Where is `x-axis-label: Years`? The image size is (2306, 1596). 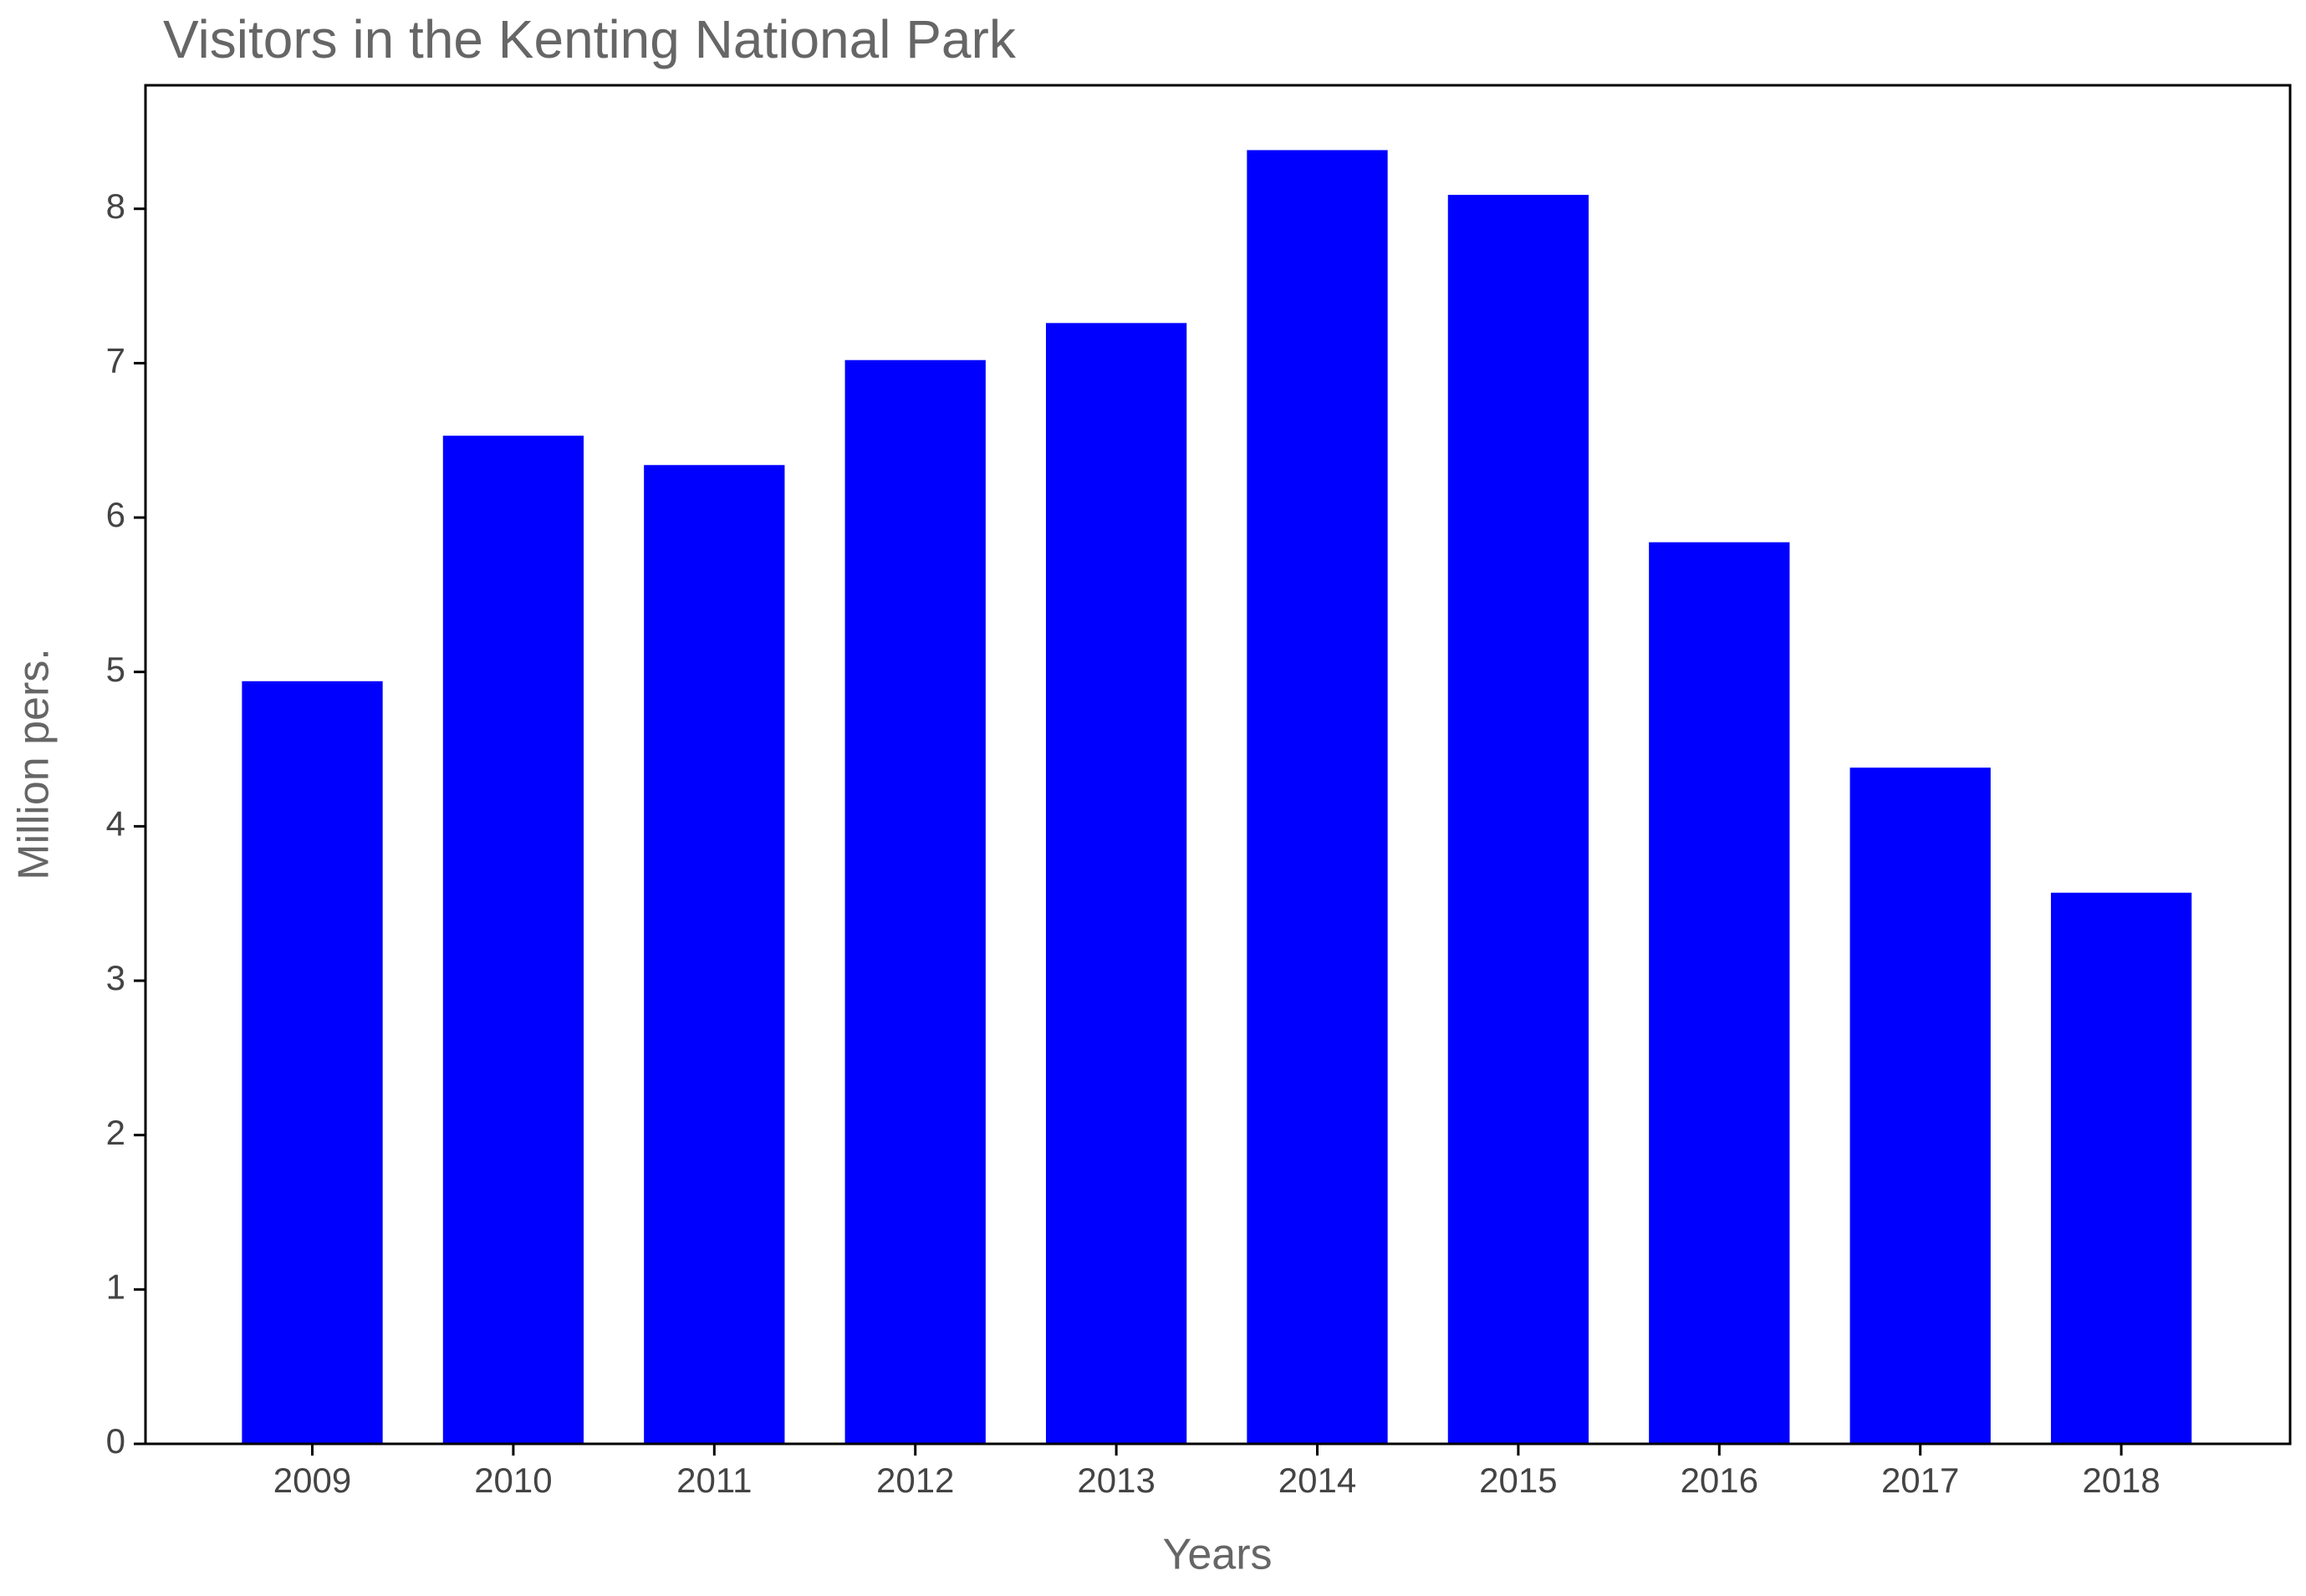 x-axis-label: Years is located at coordinates (1217, 1555).